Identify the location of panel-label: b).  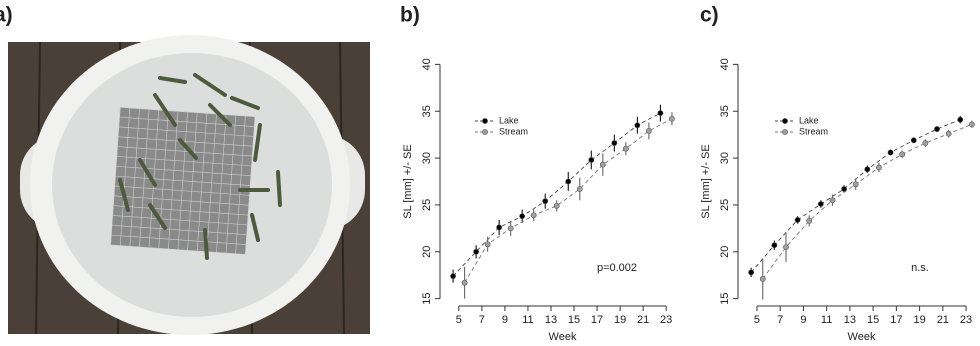
(410, 15).